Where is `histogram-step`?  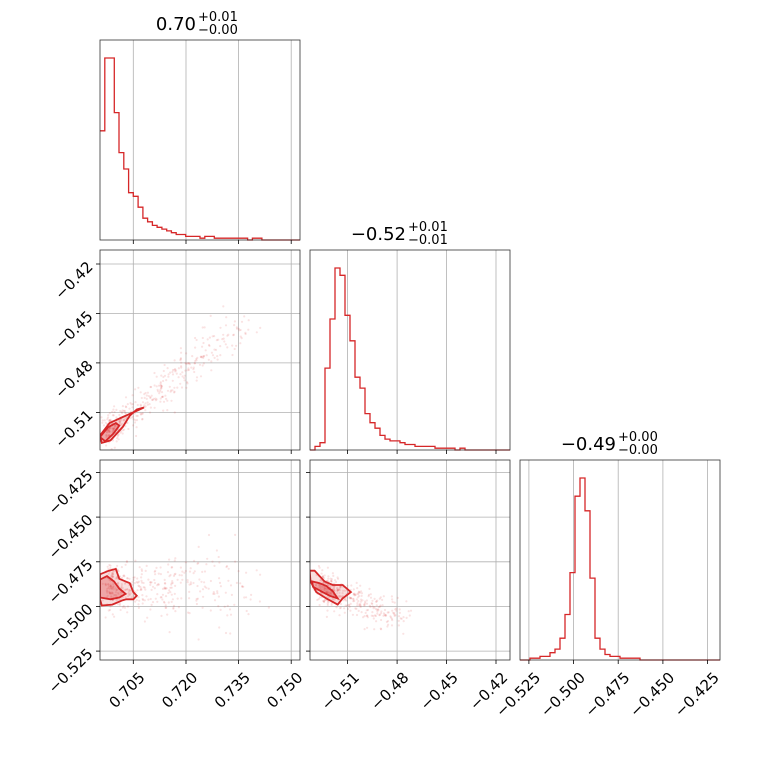 histogram-step is located at coordinates (410, 359).